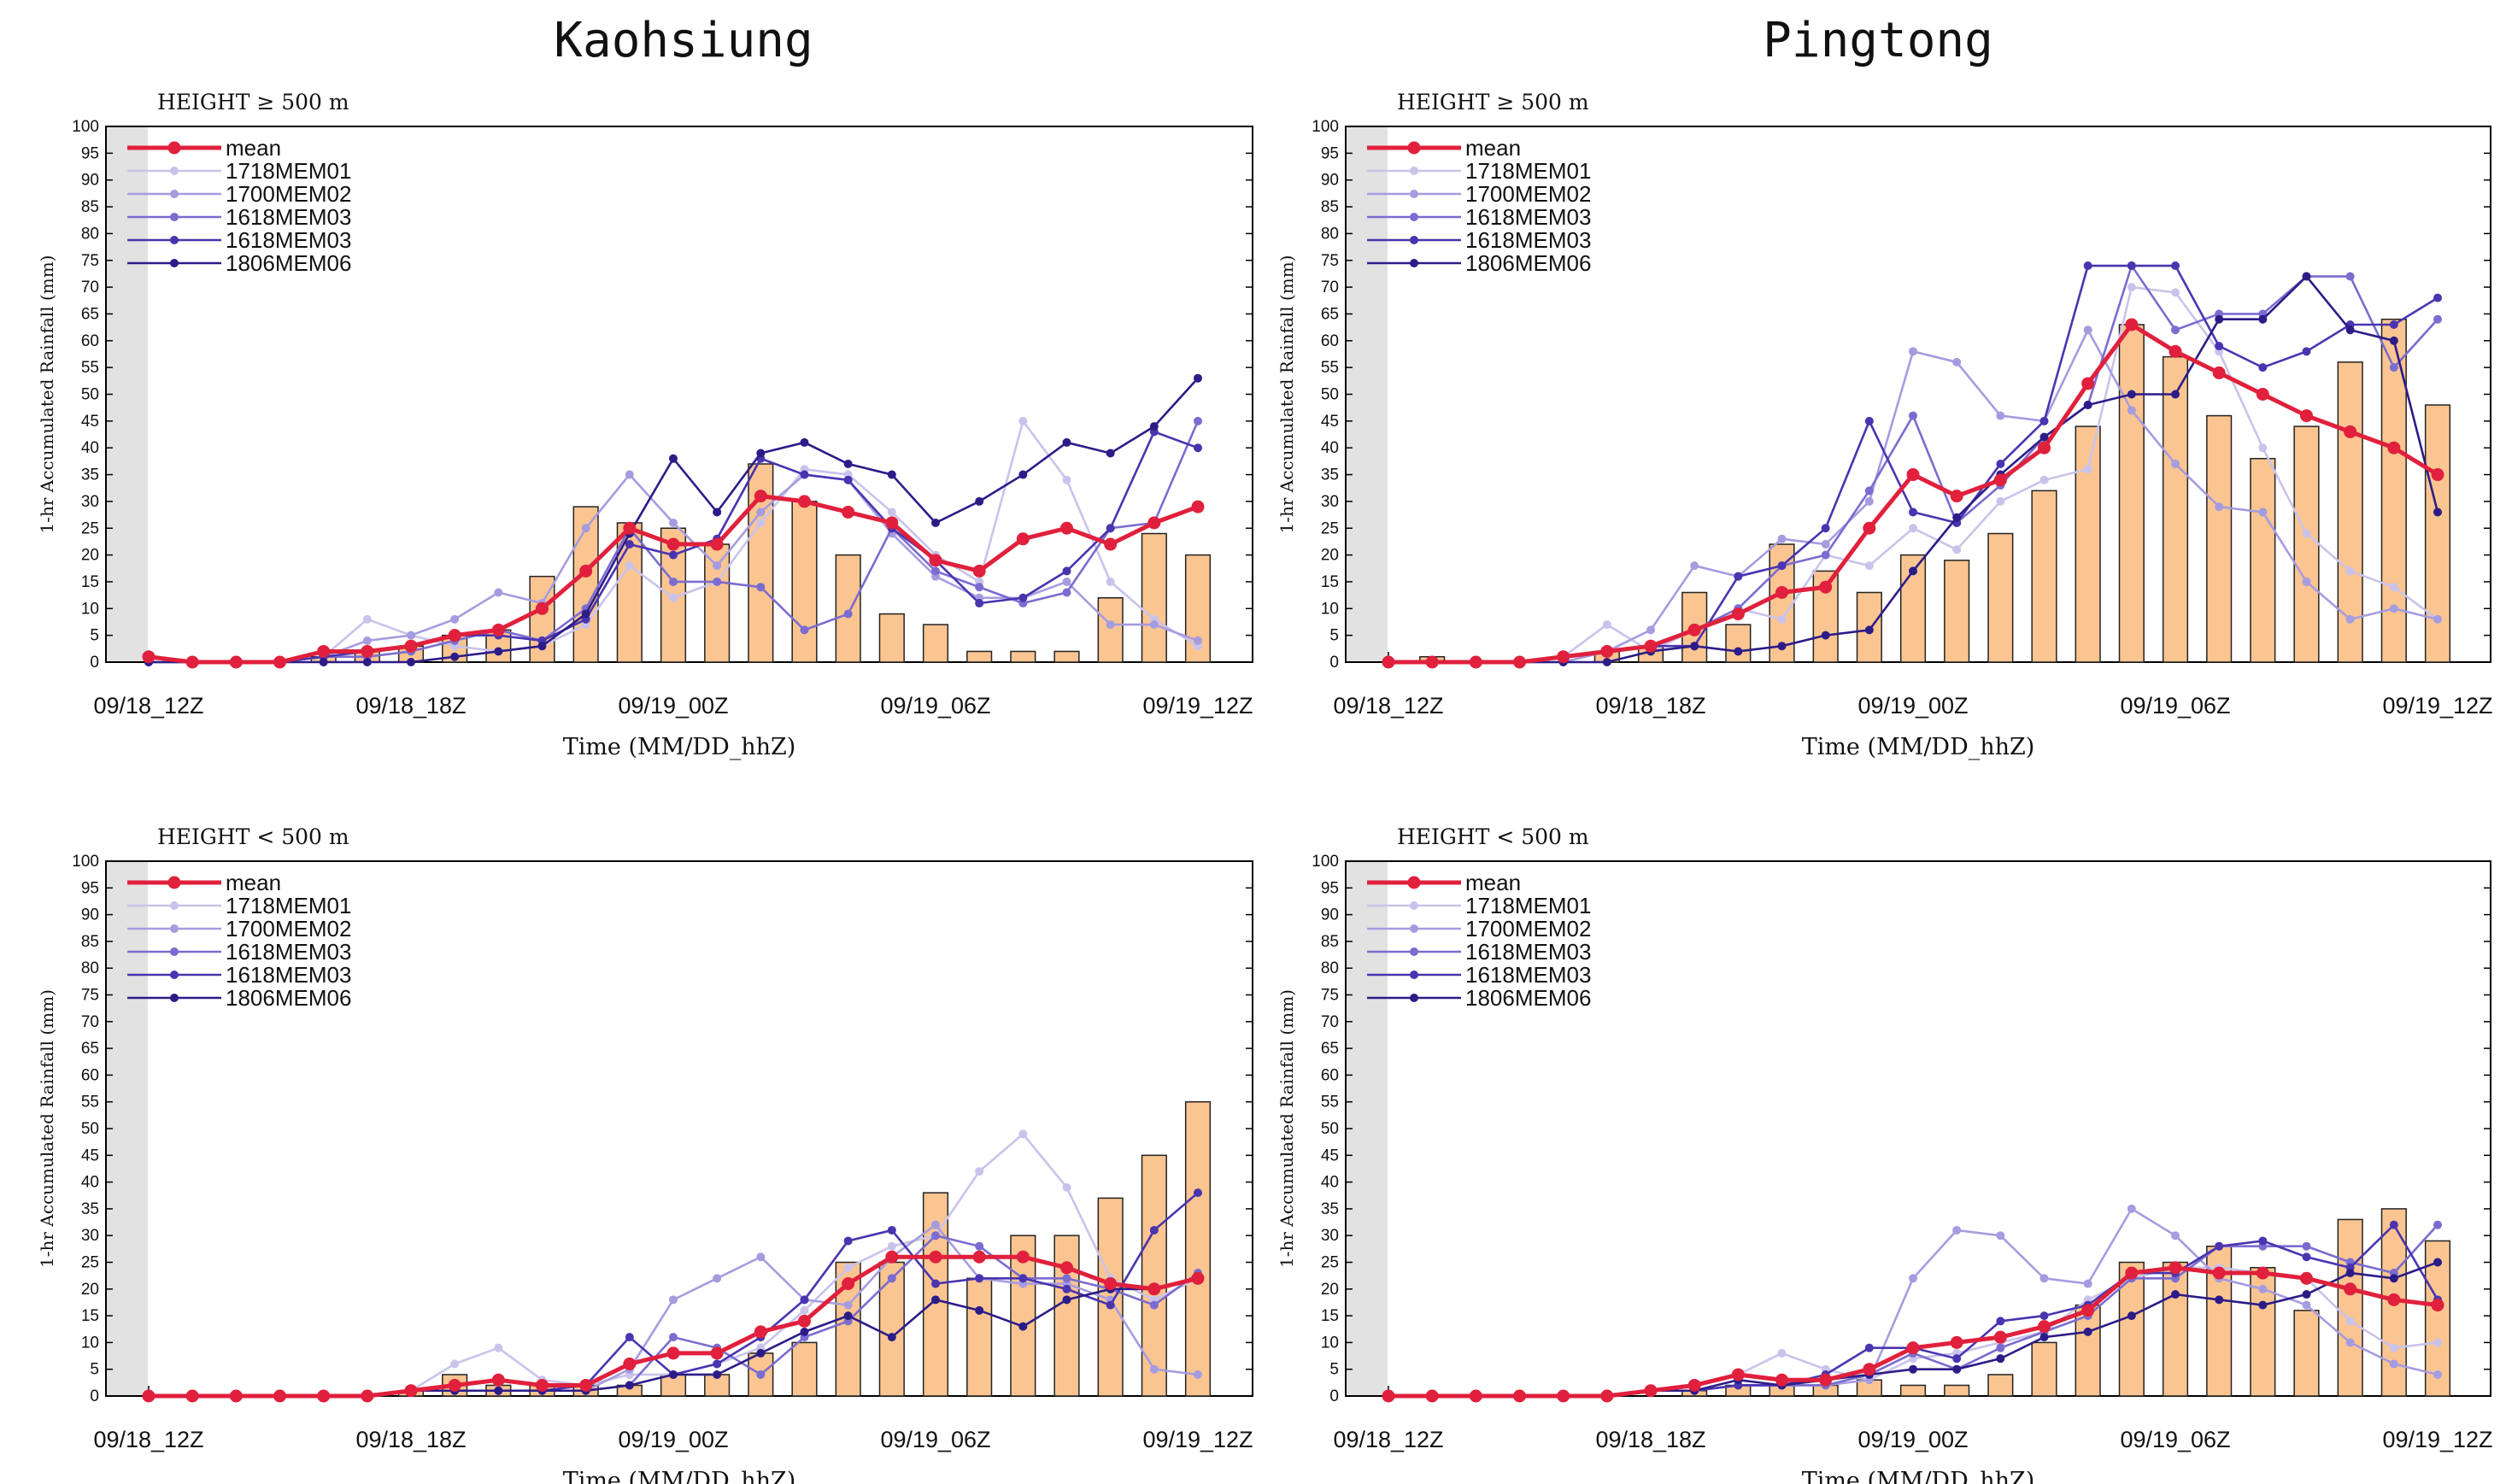  I want to click on y-axis-label: 1-hr Accumulated Rainfall (mm), so click(1286, 1128).